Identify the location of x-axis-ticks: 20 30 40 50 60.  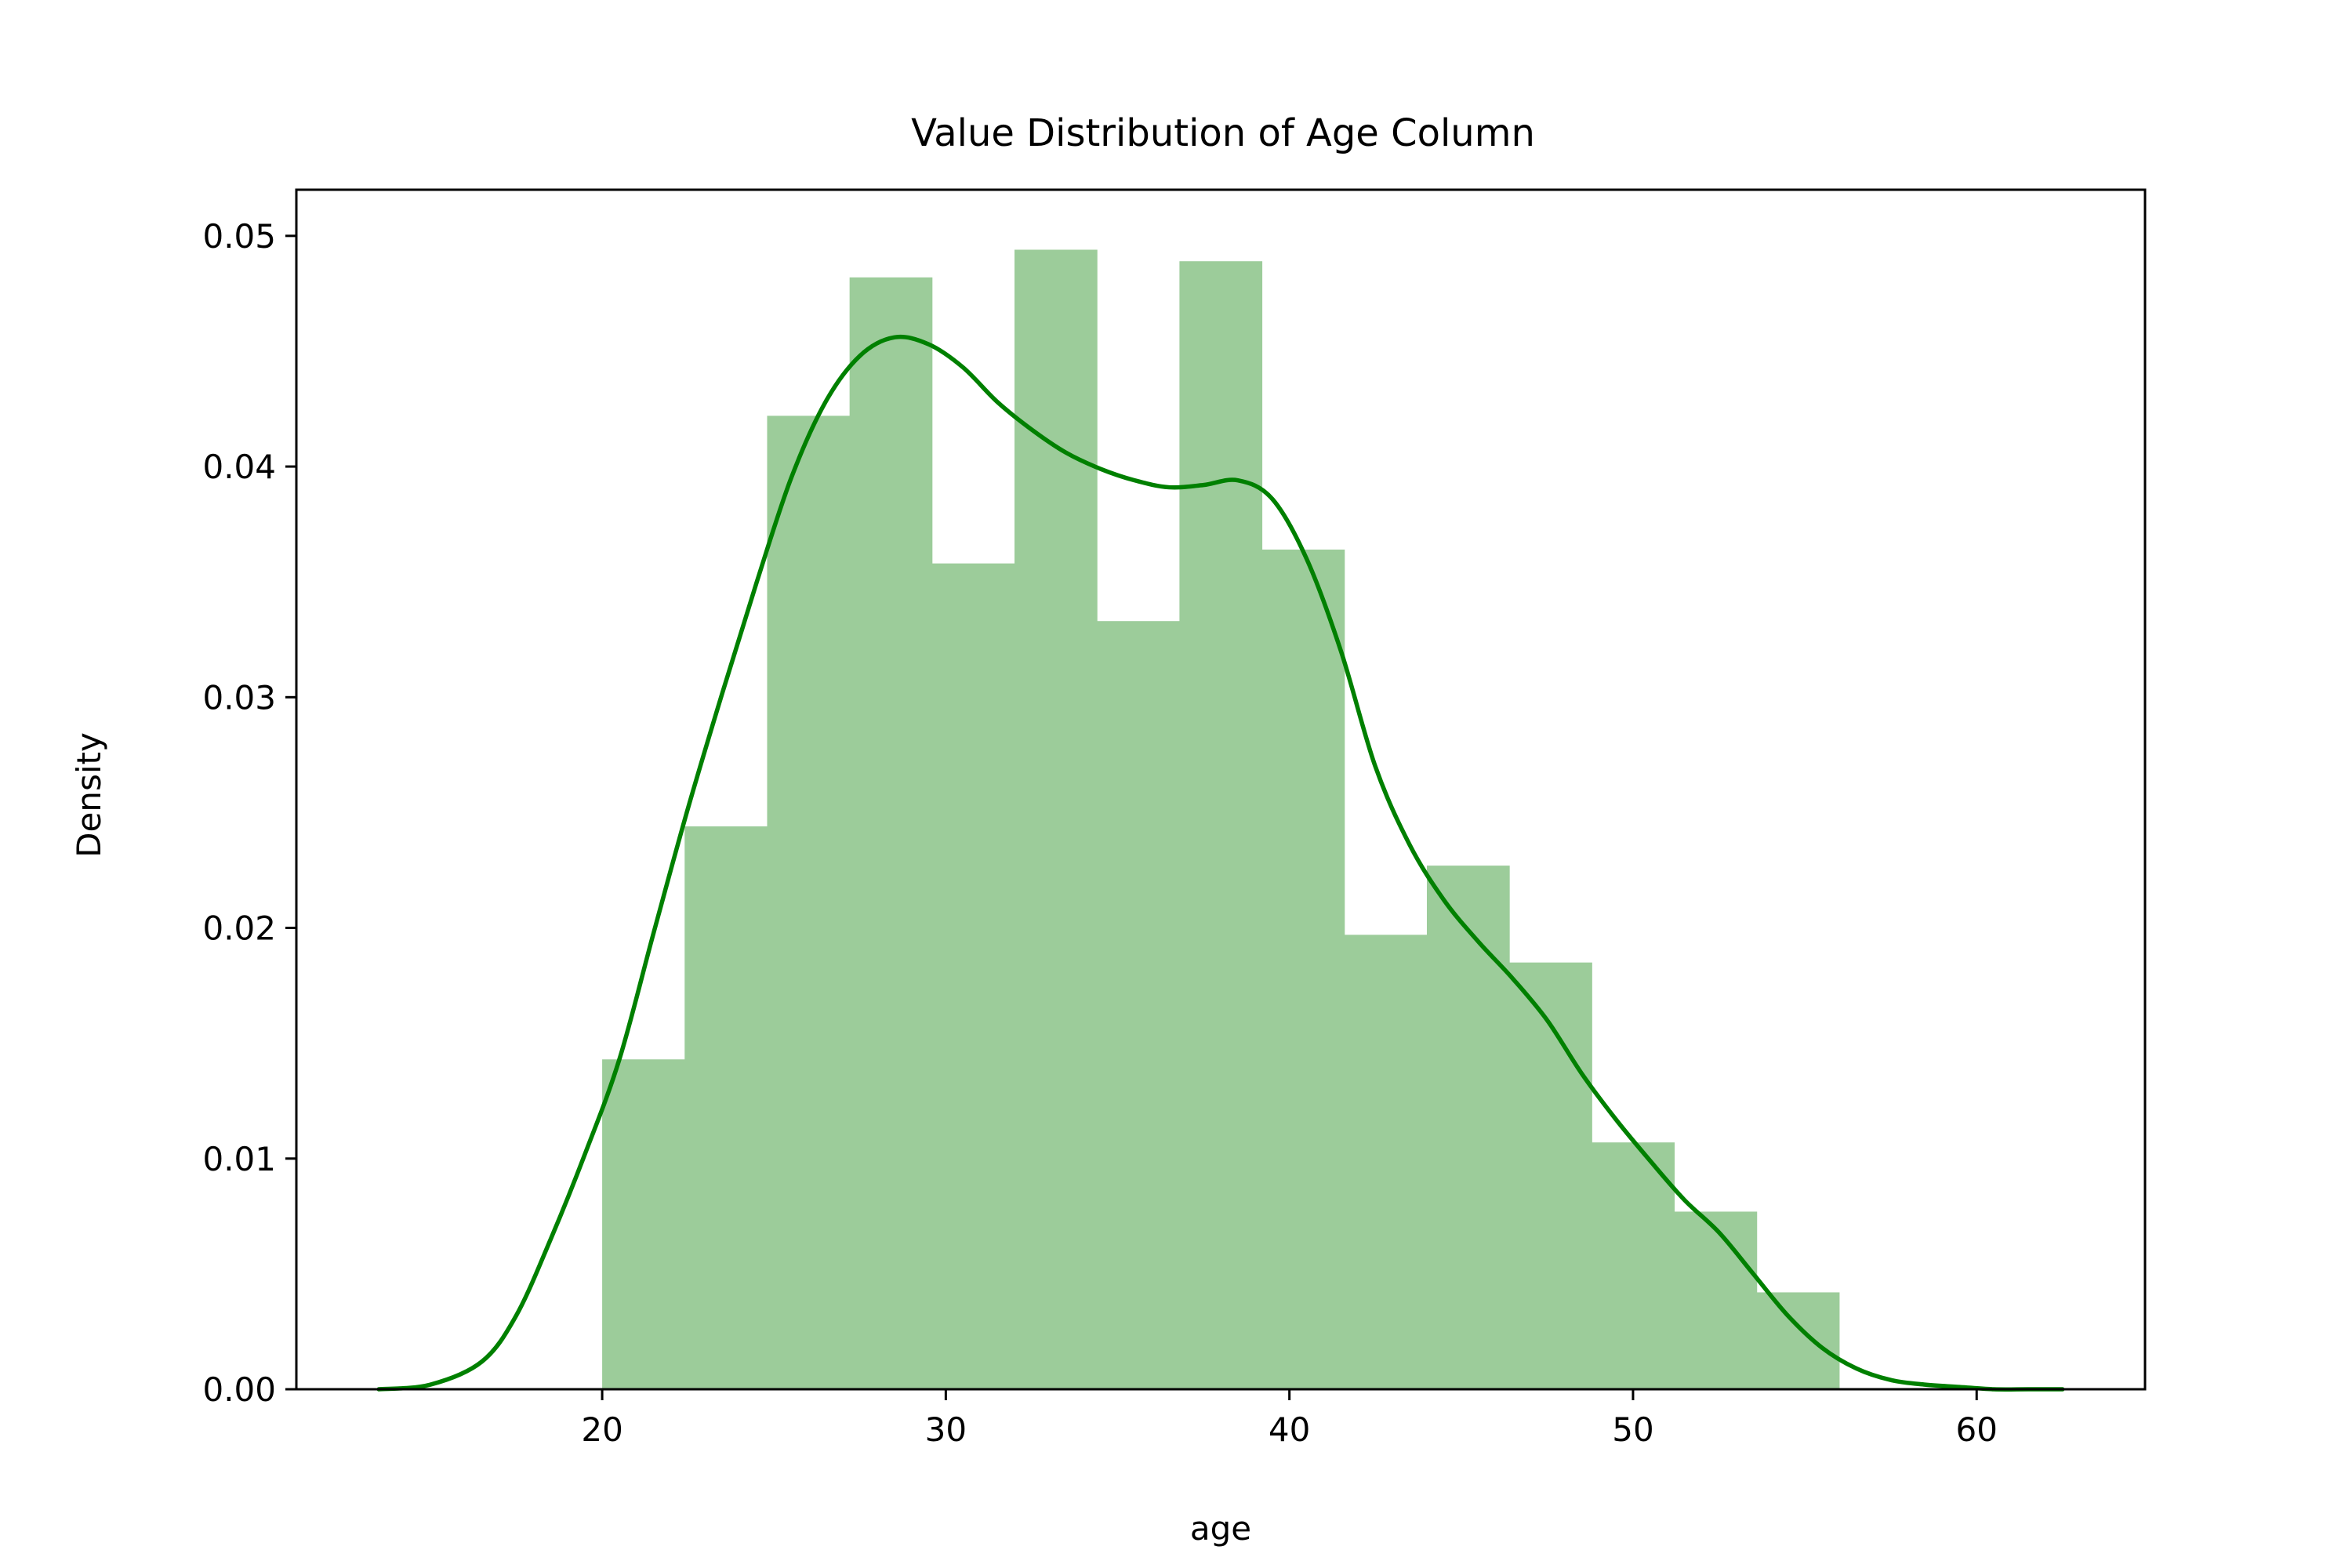
(1289, 1419).